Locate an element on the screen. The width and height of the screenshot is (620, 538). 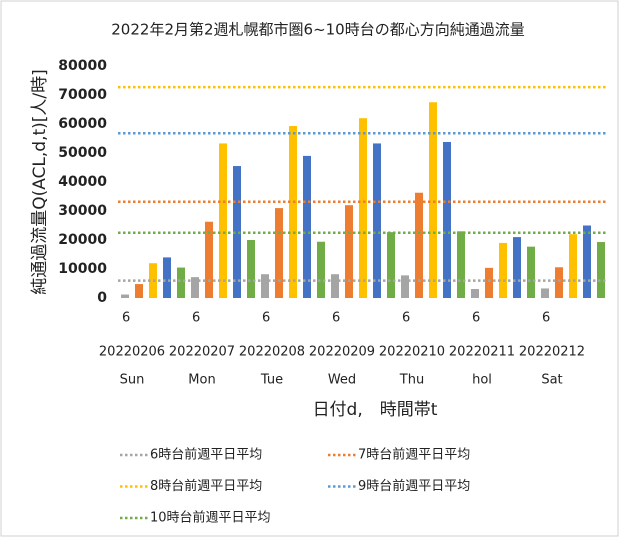
date-label: 20220209 is located at coordinates (342, 352).